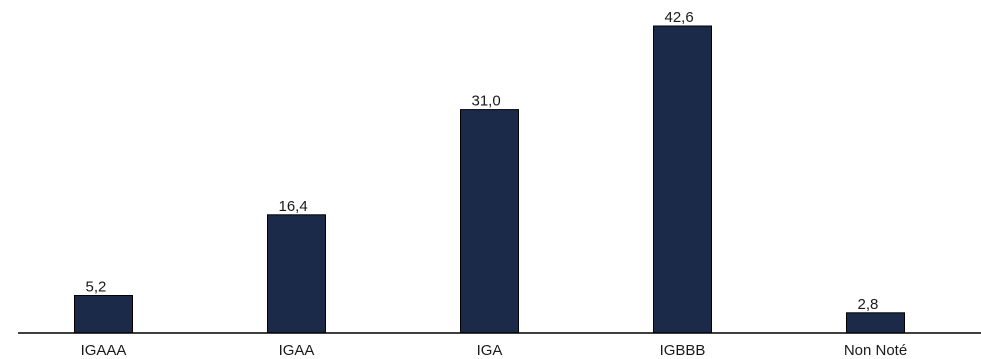 This screenshot has width=981, height=359. Describe the element at coordinates (486, 101) in the screenshot. I see `data-label: 31,0` at that location.